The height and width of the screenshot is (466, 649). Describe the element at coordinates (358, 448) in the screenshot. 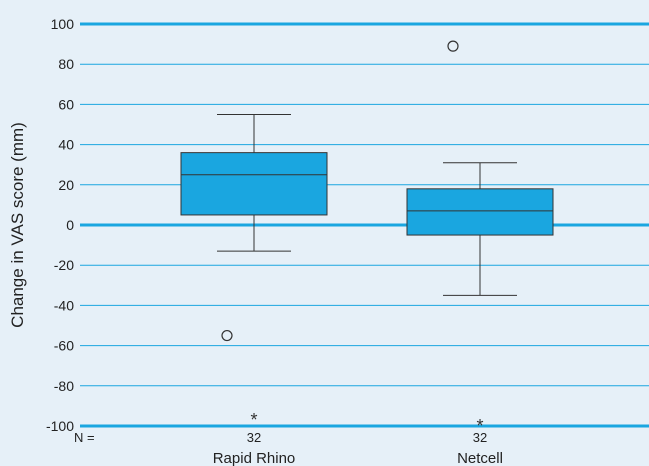

I see `category-labels: 32 Rapid Rhino 32 Netcell` at that location.